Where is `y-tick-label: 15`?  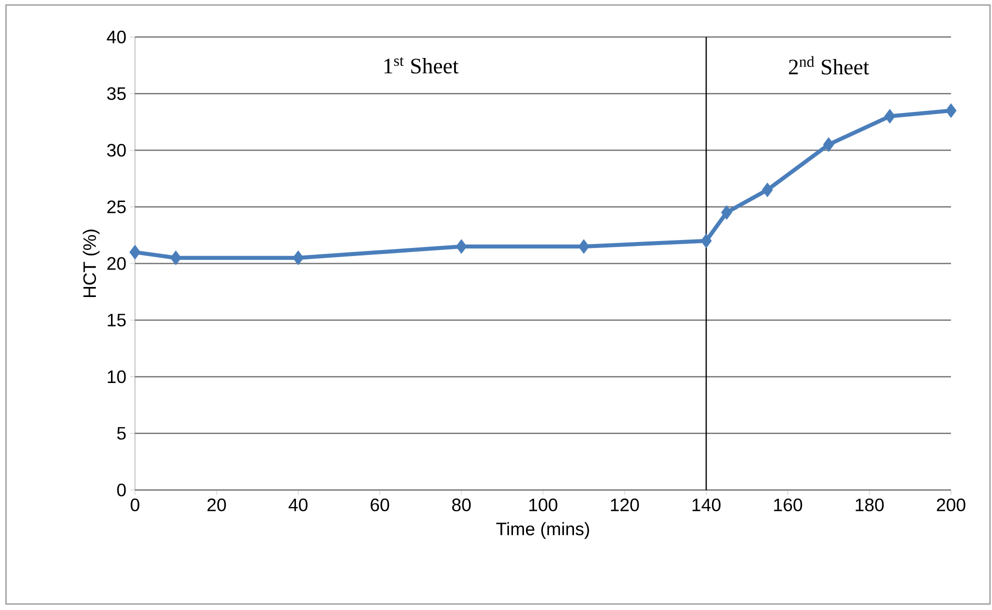 y-tick-label: 15 is located at coordinates (117, 320).